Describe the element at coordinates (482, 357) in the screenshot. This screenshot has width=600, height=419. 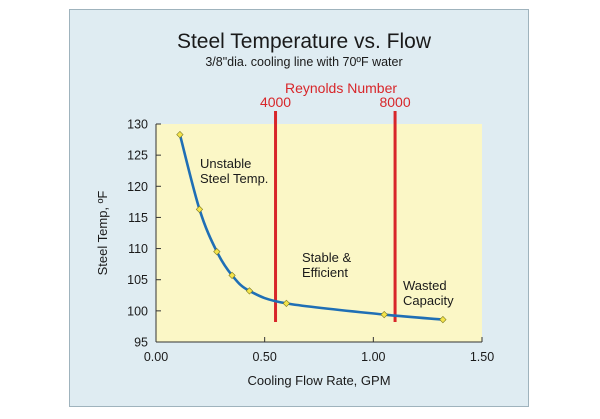
I see `x-tick-label: 1.50` at that location.